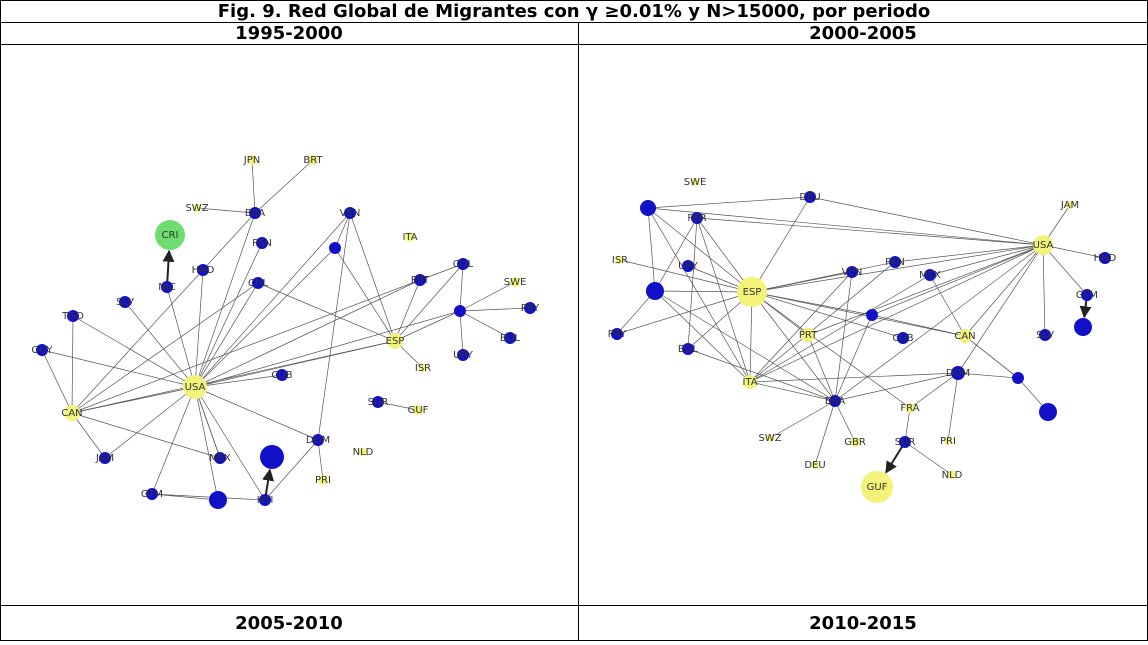  What do you see at coordinates (855, 442) in the screenshot?
I see `node-label: GBR` at bounding box center [855, 442].